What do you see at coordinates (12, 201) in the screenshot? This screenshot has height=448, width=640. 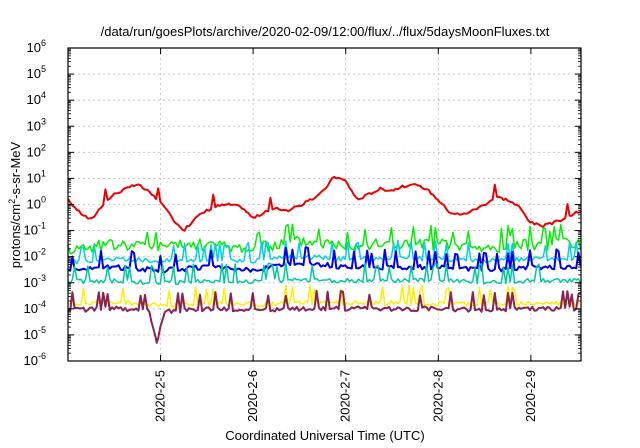 I see `y-axis-title-sup: 2` at bounding box center [12, 201].